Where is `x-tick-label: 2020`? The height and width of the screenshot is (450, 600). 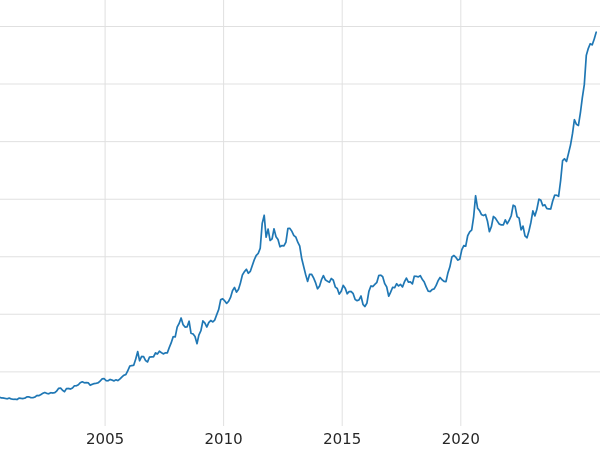
x-tick-label: 2020 is located at coordinates (461, 439).